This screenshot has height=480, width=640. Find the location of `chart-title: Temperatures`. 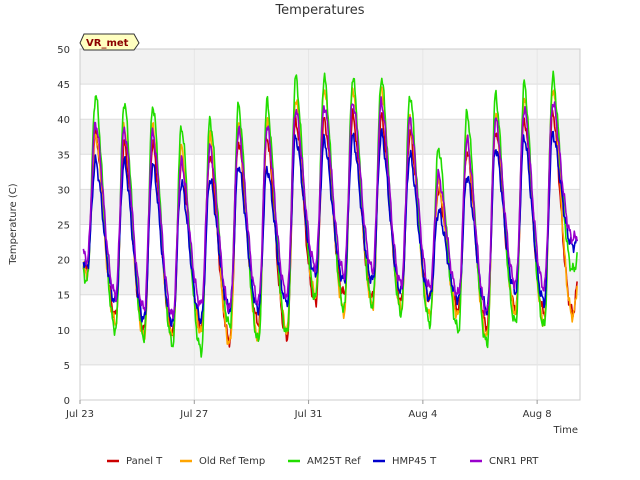

chart-title: Temperatures is located at coordinates (319, 10).